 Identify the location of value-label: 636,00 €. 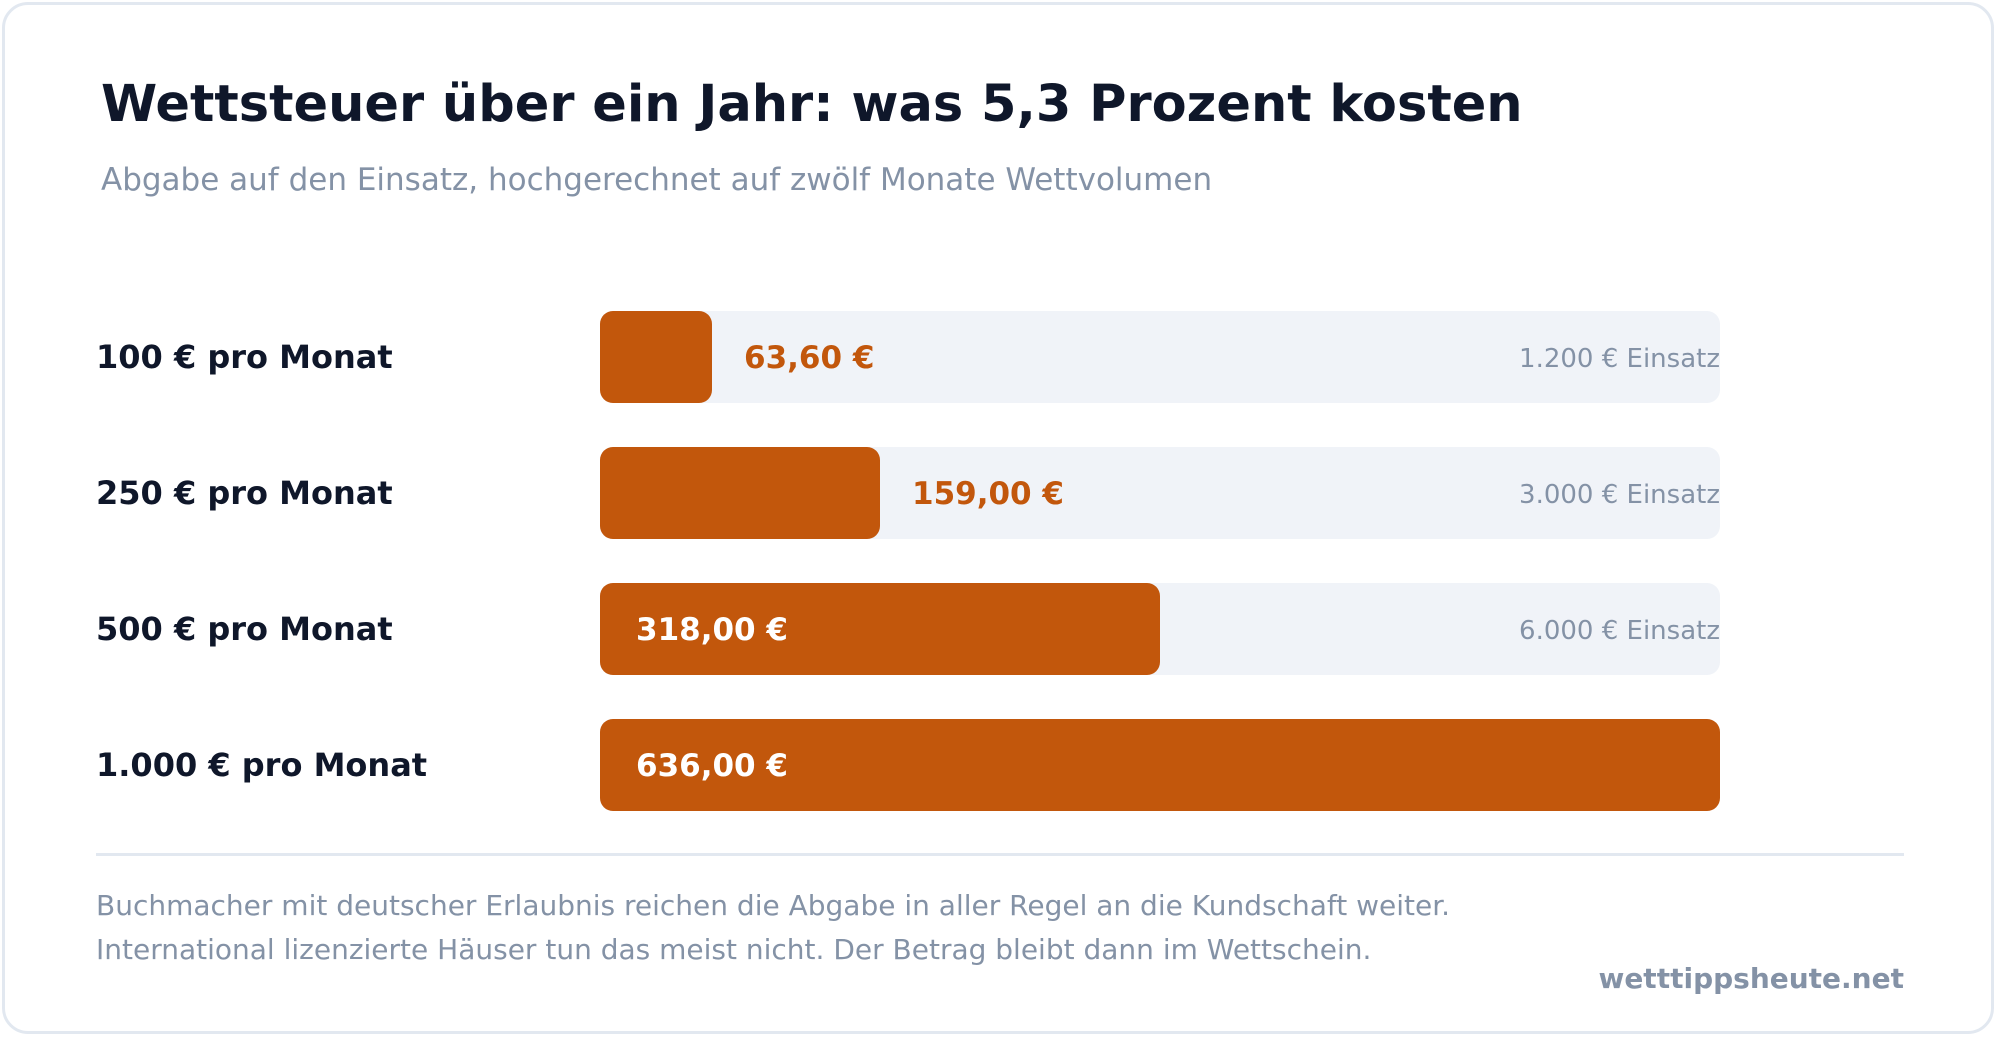
(712, 766).